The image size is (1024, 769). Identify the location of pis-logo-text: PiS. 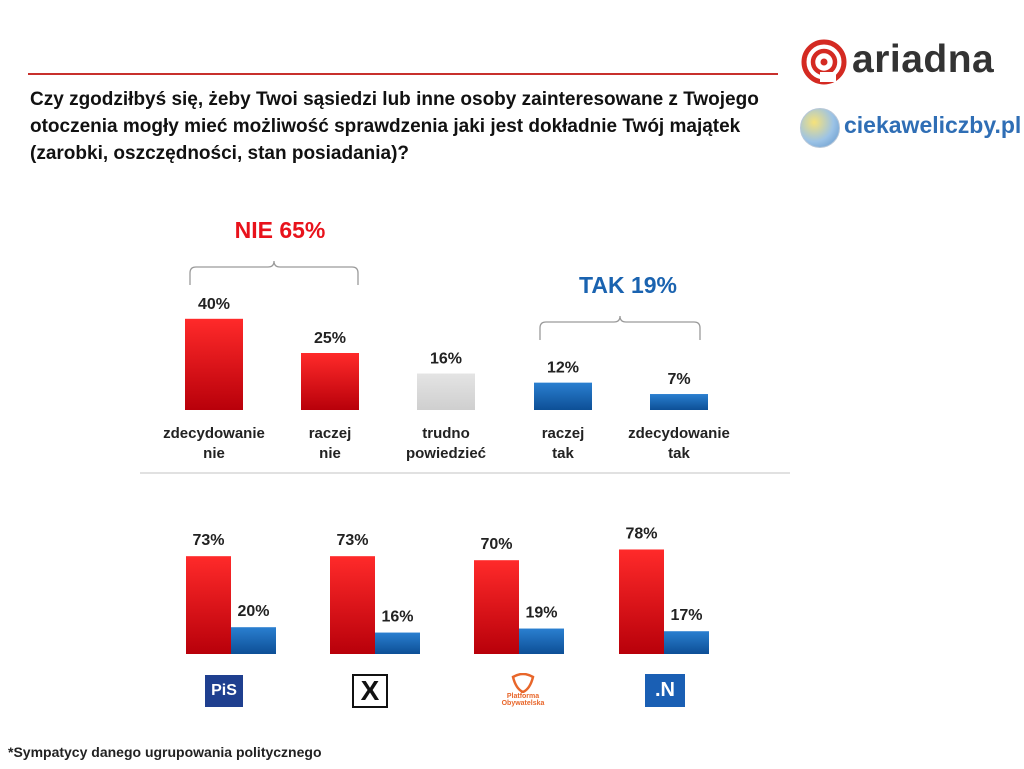
(224, 690).